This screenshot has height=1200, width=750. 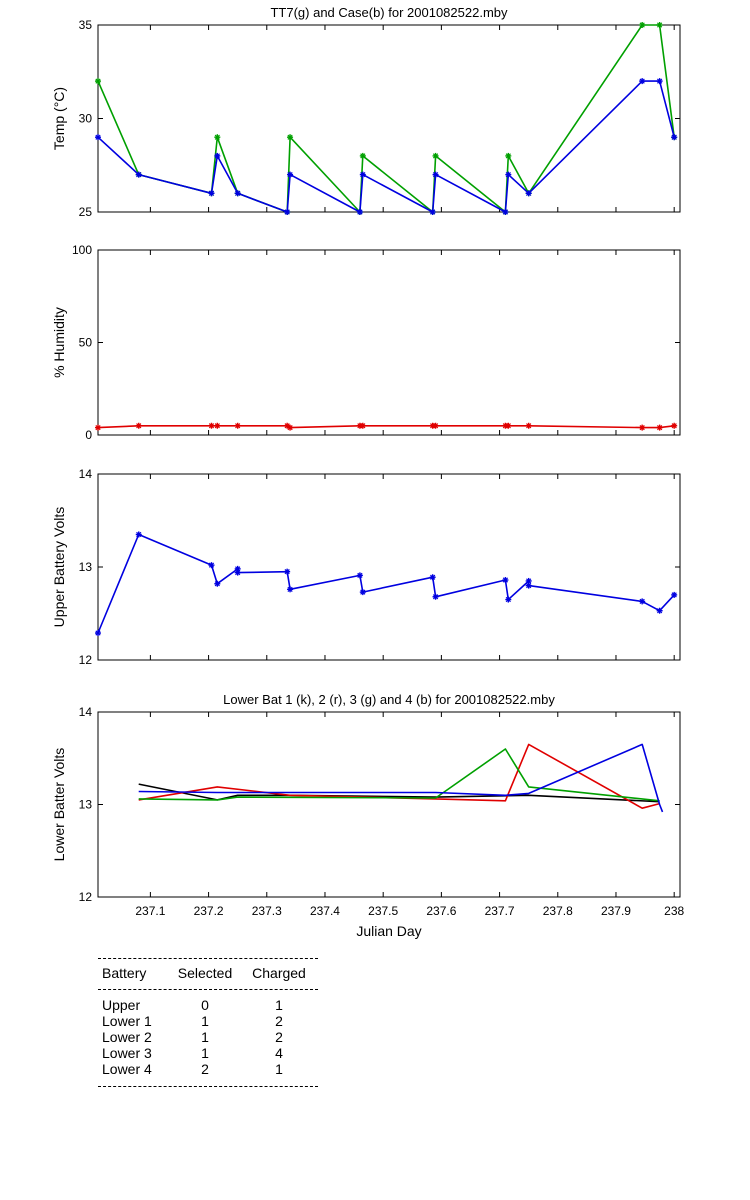 I want to click on header-selected: Selected, so click(x=205, y=973).